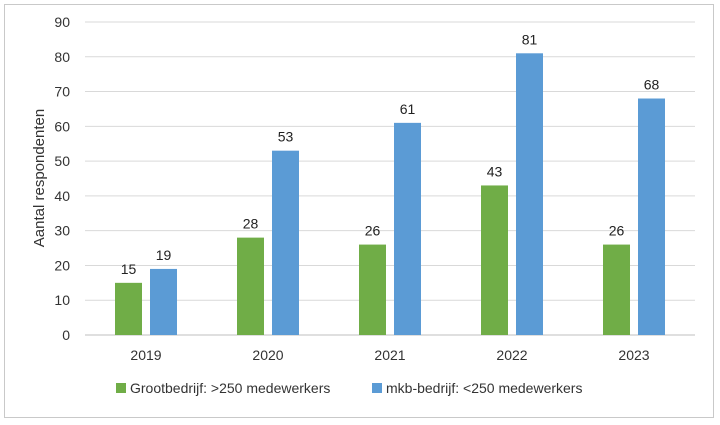 The height and width of the screenshot is (425, 720). What do you see at coordinates (651, 216) in the screenshot?
I see `bar-mkb-2023` at bounding box center [651, 216].